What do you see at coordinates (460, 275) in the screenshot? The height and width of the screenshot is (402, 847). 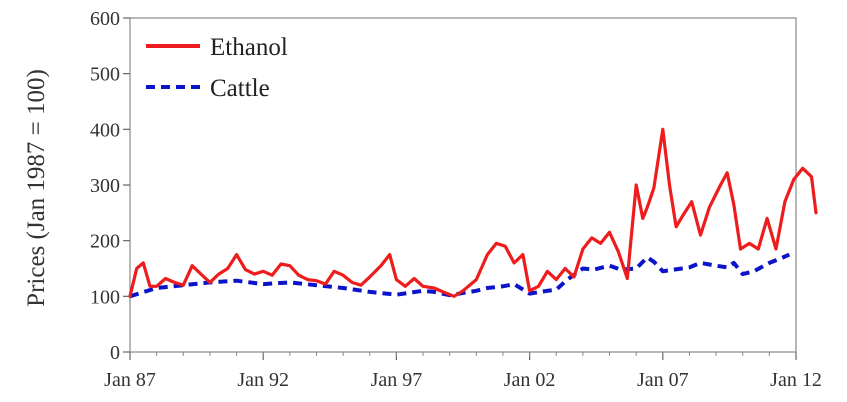 I see `series-line-cattle` at bounding box center [460, 275].